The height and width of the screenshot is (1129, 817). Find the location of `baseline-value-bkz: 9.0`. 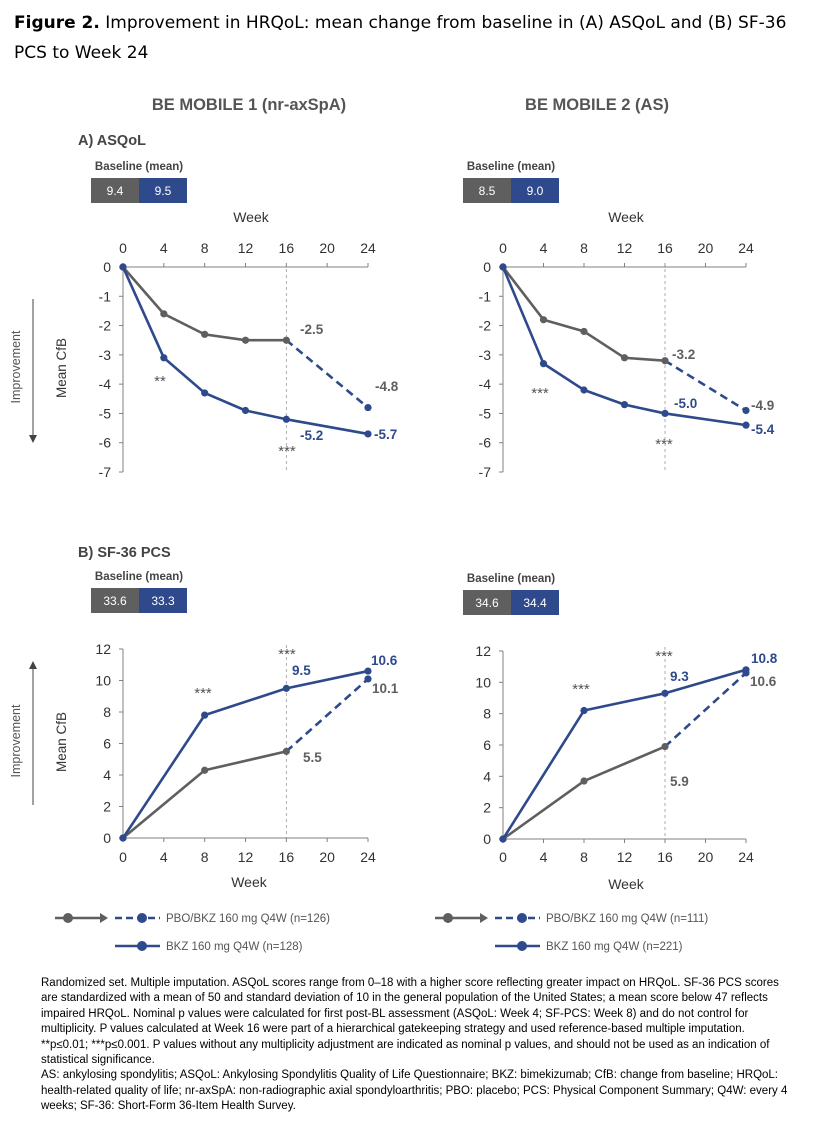

baseline-value-bkz: 9.0 is located at coordinates (535, 191).